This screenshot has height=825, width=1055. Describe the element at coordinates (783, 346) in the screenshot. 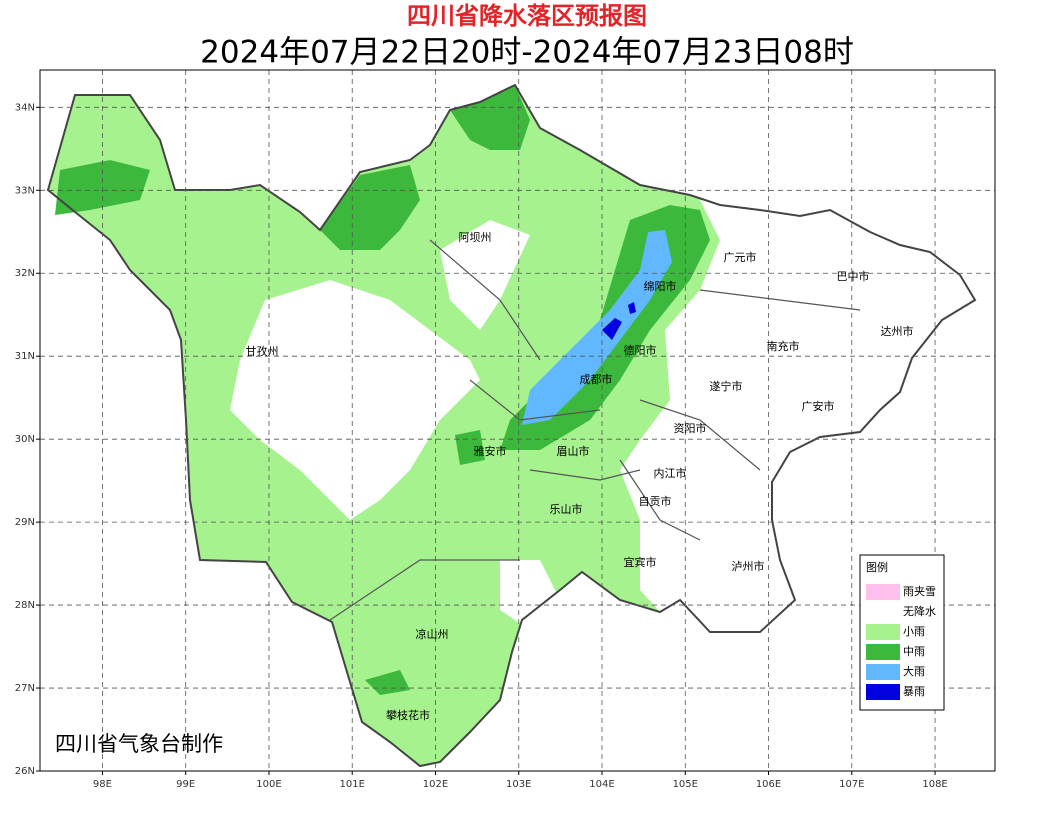

I see `place-label: 南充市` at that location.